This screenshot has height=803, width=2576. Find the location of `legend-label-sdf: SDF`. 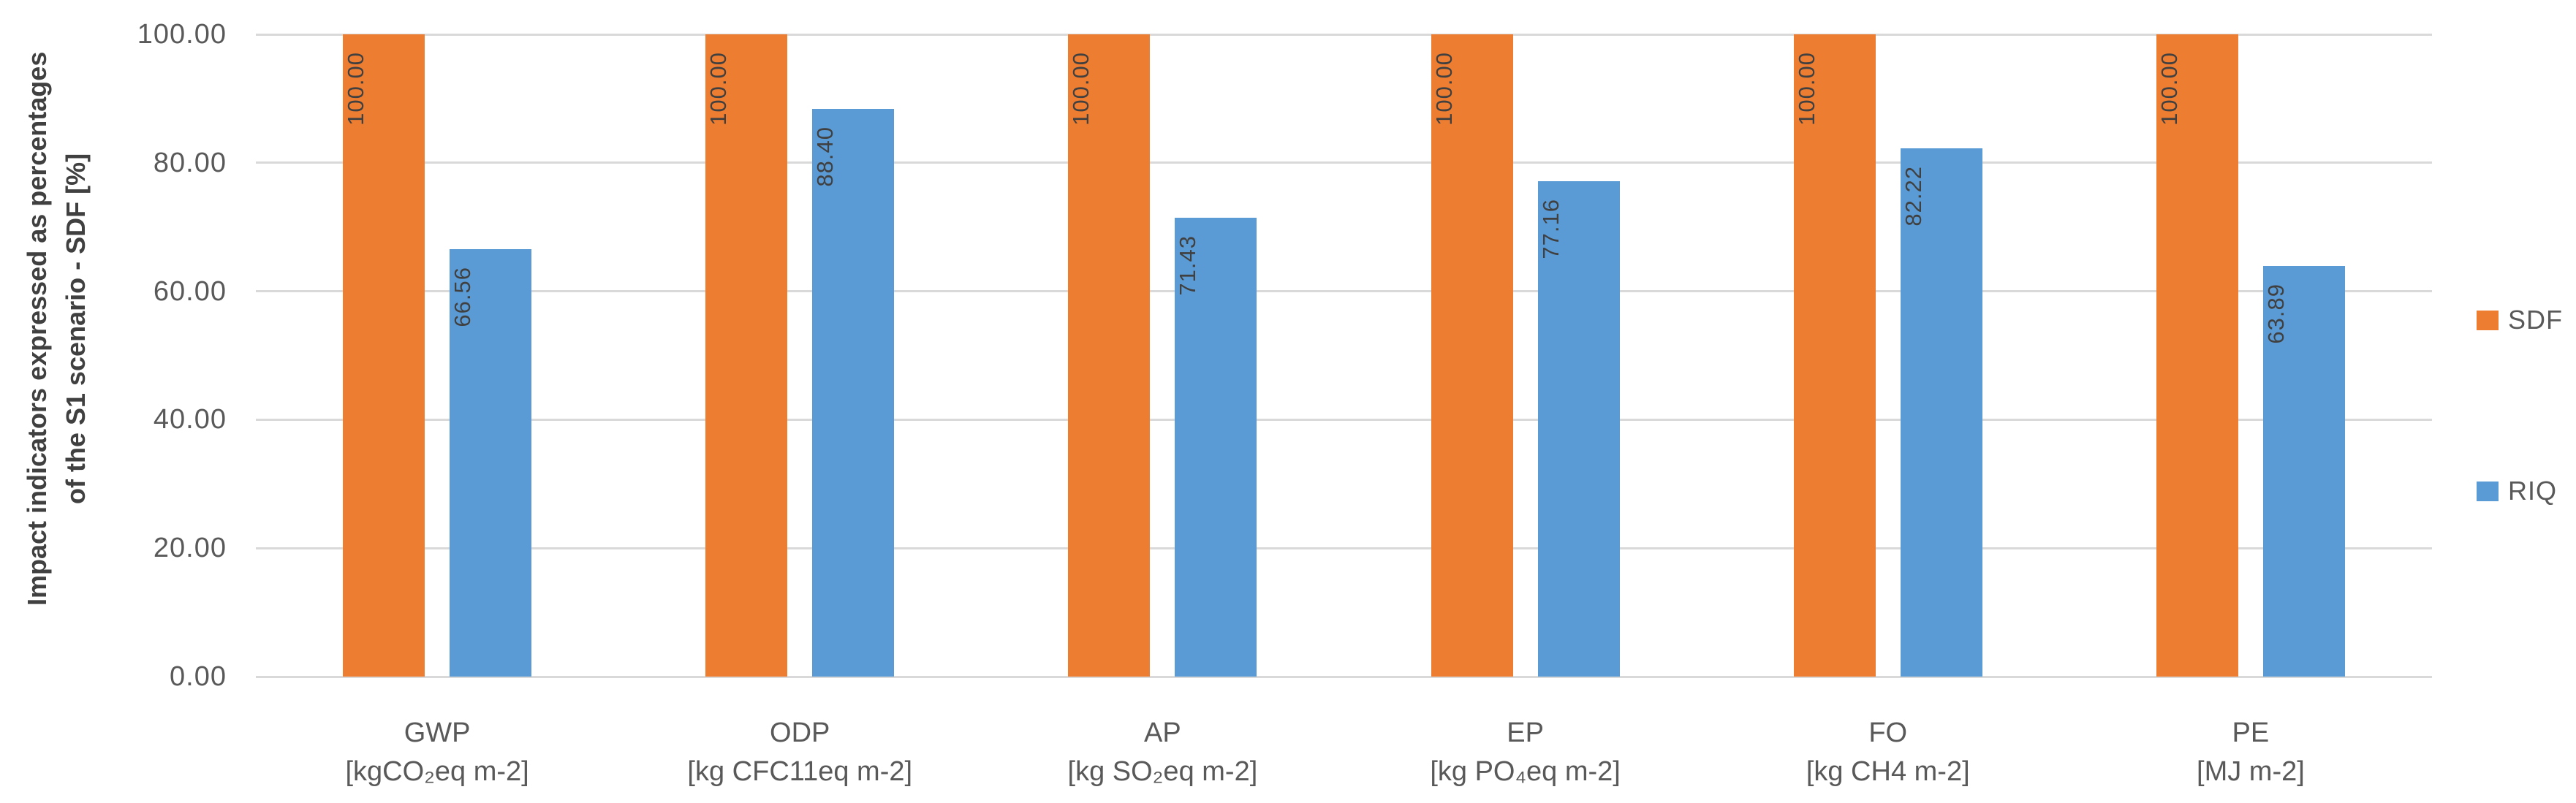

legend-label-sdf: SDF is located at coordinates (2535, 320).